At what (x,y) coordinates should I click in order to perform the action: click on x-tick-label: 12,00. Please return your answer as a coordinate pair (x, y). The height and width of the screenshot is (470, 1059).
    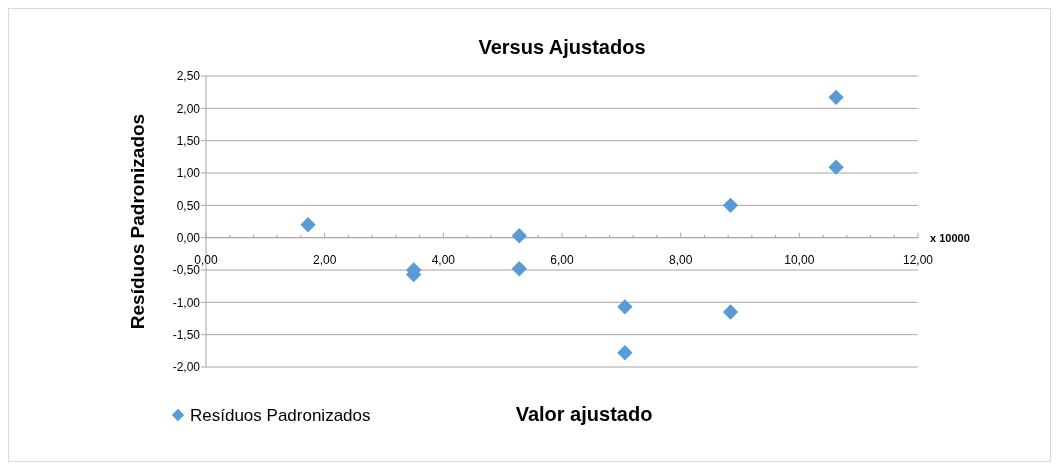
    Looking at the image, I should click on (918, 259).